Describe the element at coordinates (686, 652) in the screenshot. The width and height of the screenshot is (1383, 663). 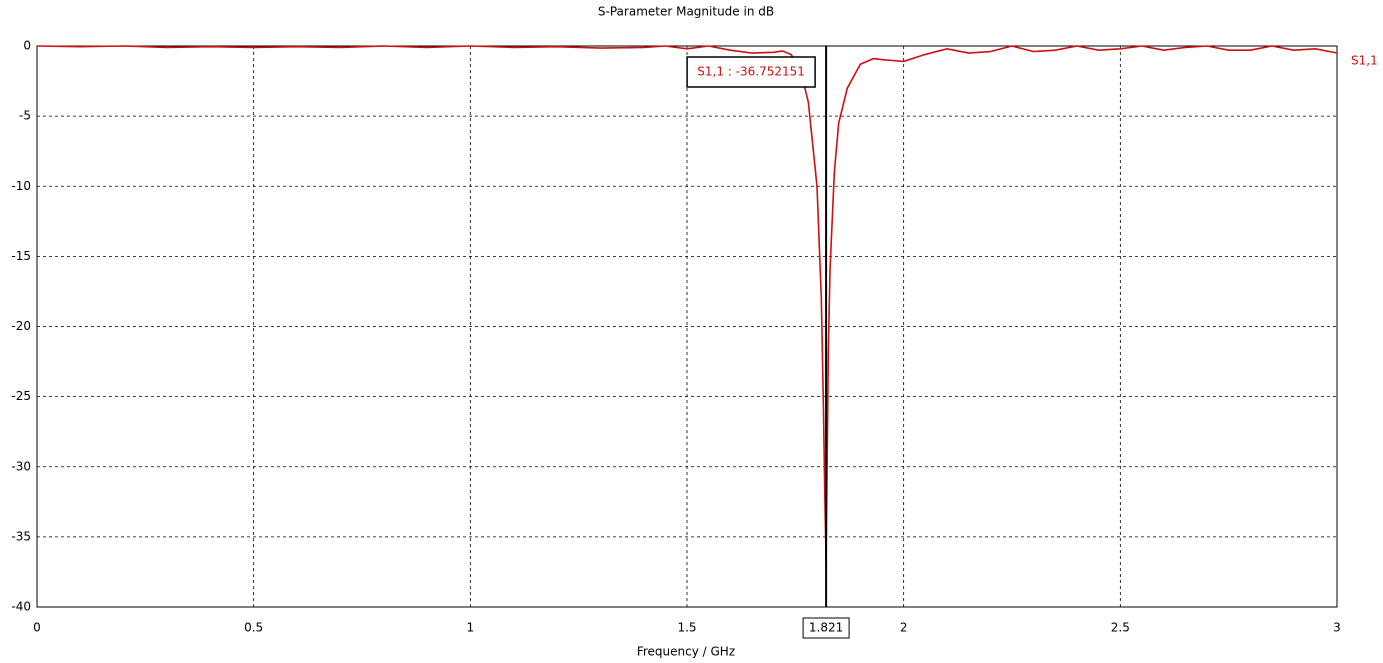
I see `x-axis-label: Frequency / GHz` at that location.